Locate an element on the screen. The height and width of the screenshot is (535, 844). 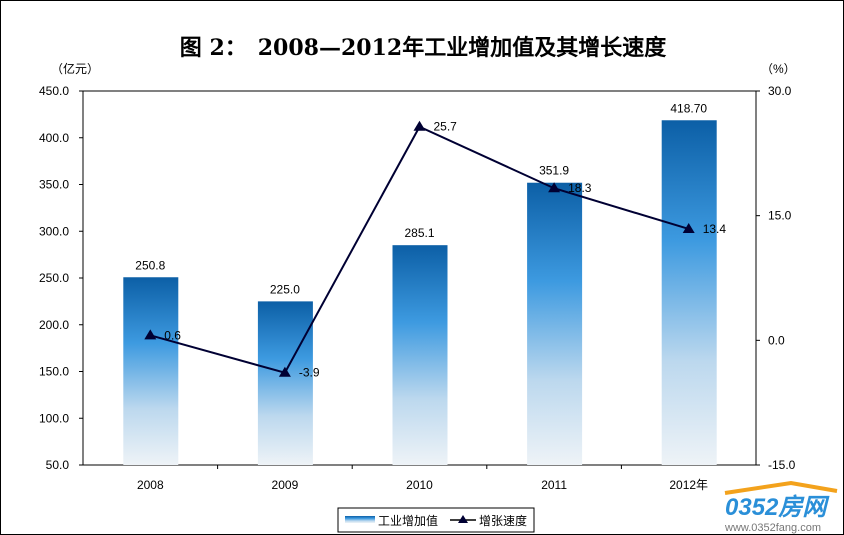
x-tick-label: 2010 is located at coordinates (419, 485).